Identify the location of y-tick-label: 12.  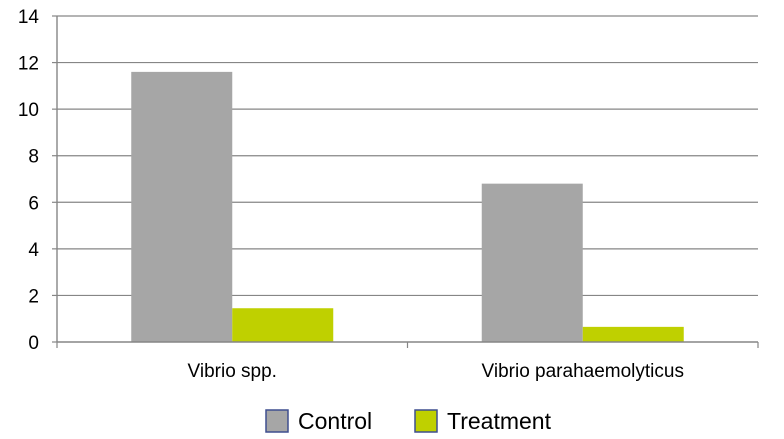
(28, 64).